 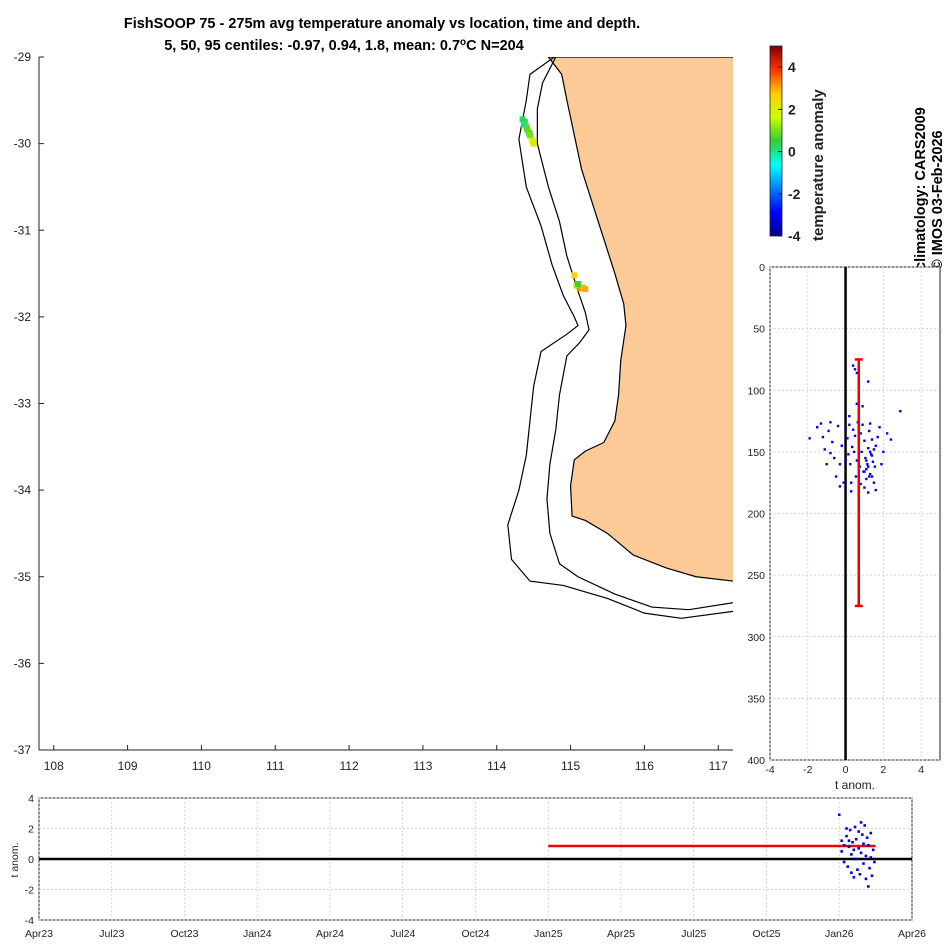 I want to click on map-y-tick-label: -29, so click(x=23, y=57).